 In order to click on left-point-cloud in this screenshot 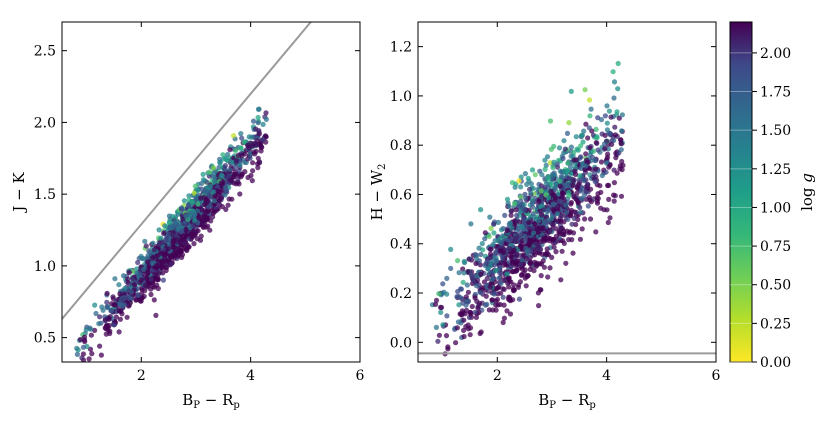, I will do `click(171, 234)`.